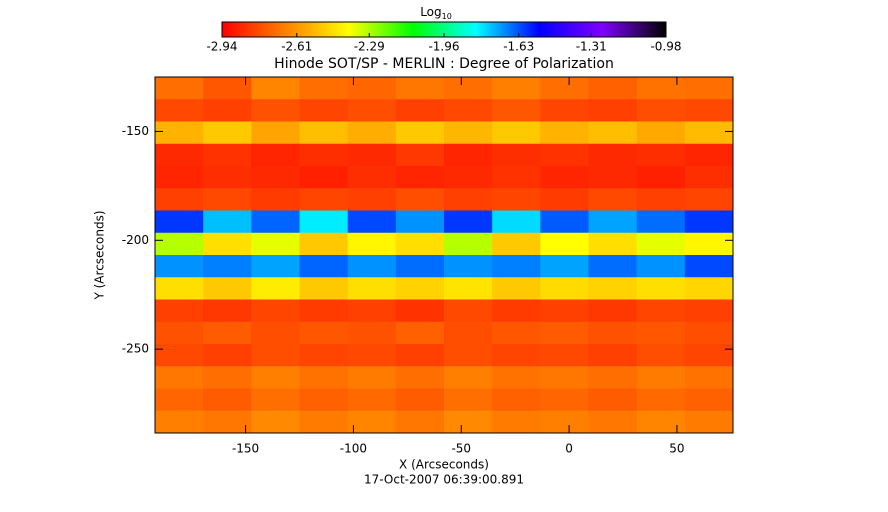 The height and width of the screenshot is (512, 888). I want to click on colorbar-tick-label: -2.61, so click(296, 47).